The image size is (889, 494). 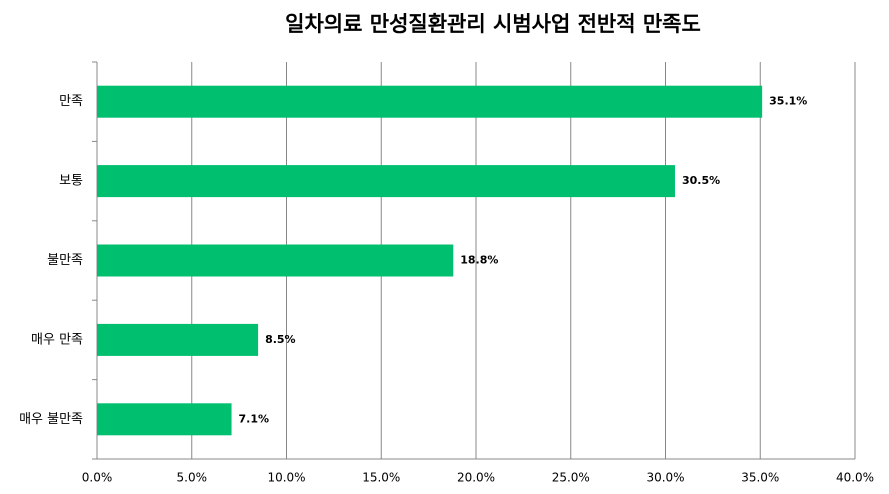 What do you see at coordinates (760, 478) in the screenshot?
I see `x-tick-label: 35.0%` at bounding box center [760, 478].